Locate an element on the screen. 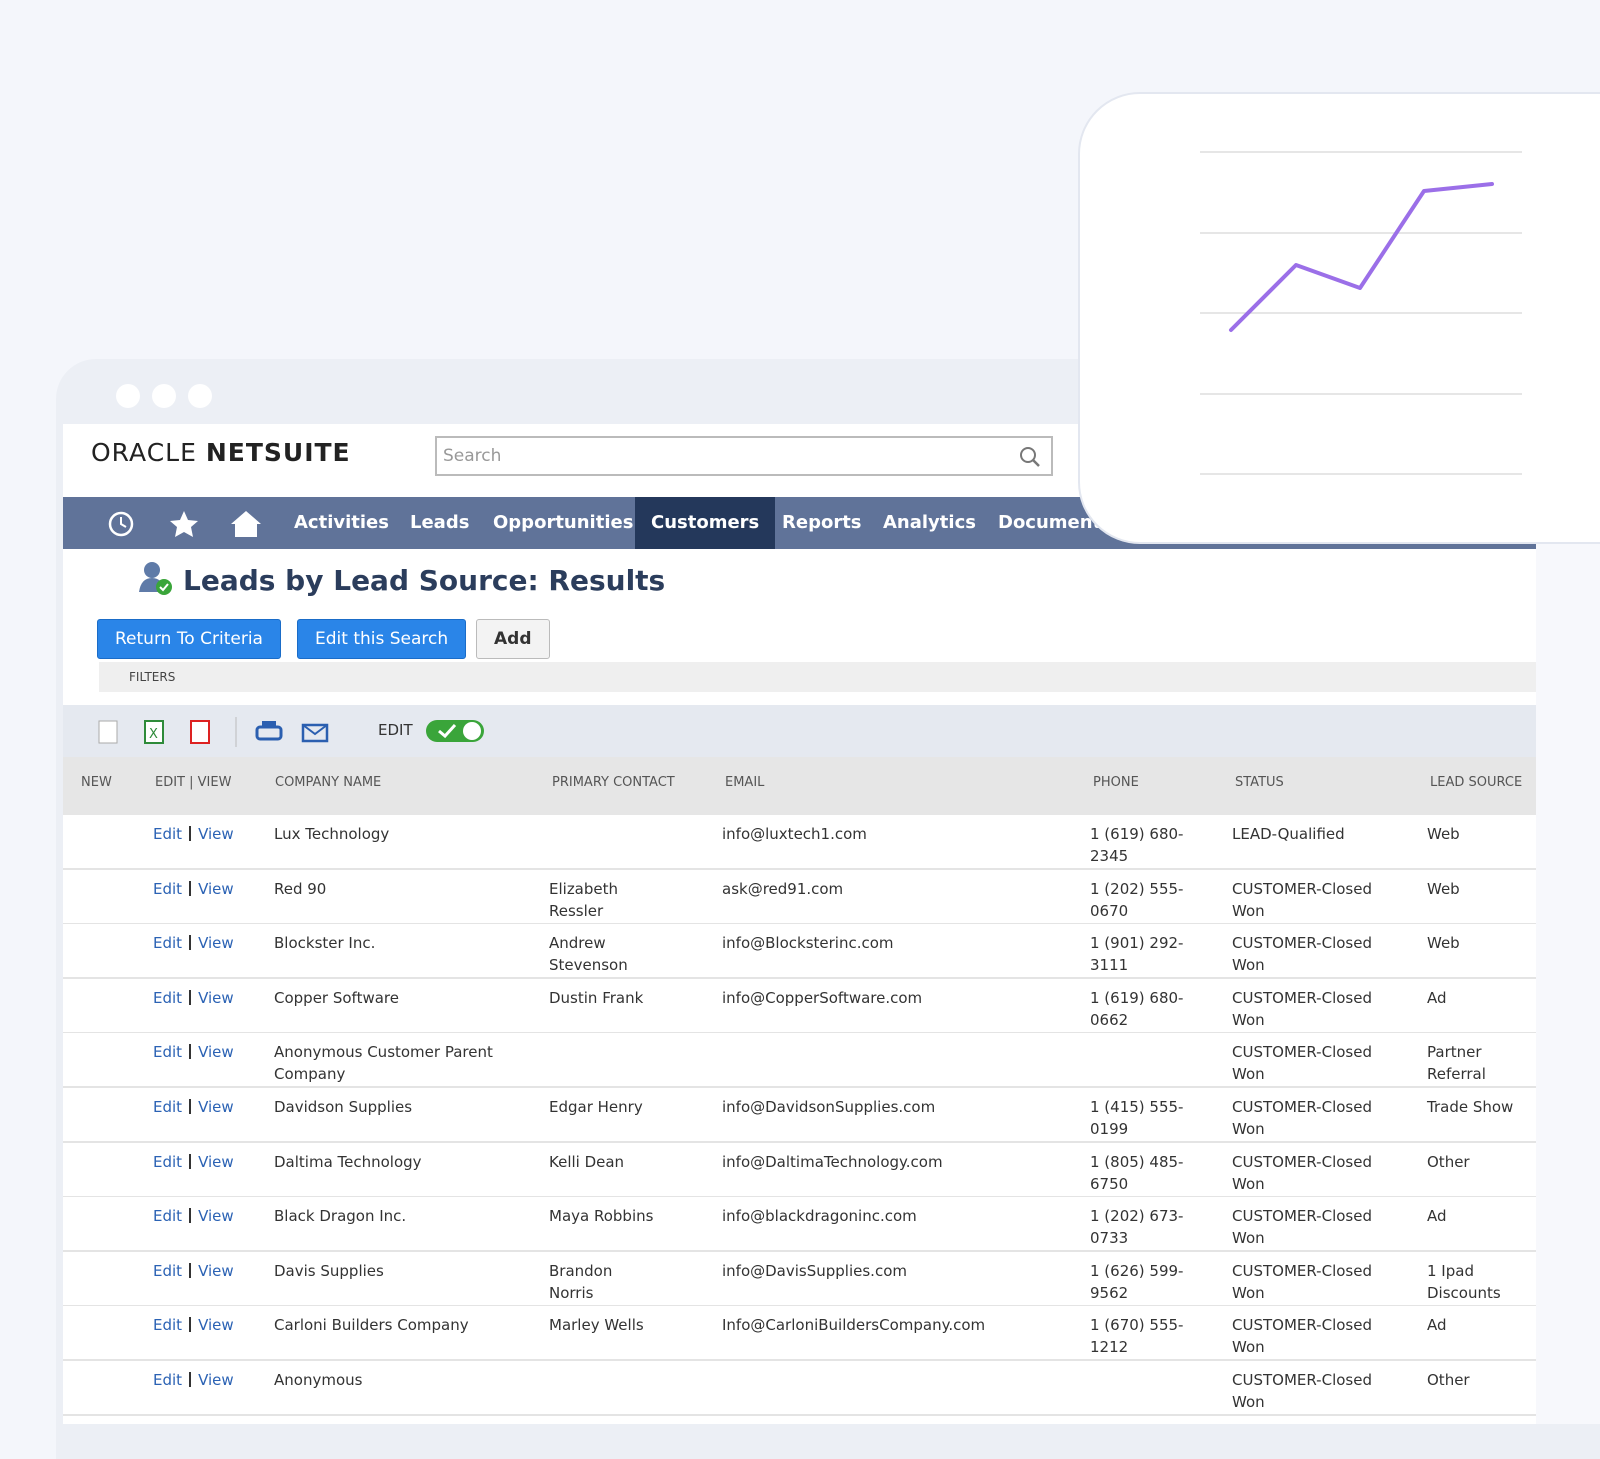 The width and height of the screenshot is (1600, 1459). action-button: Return To Criteria is located at coordinates (189, 639).